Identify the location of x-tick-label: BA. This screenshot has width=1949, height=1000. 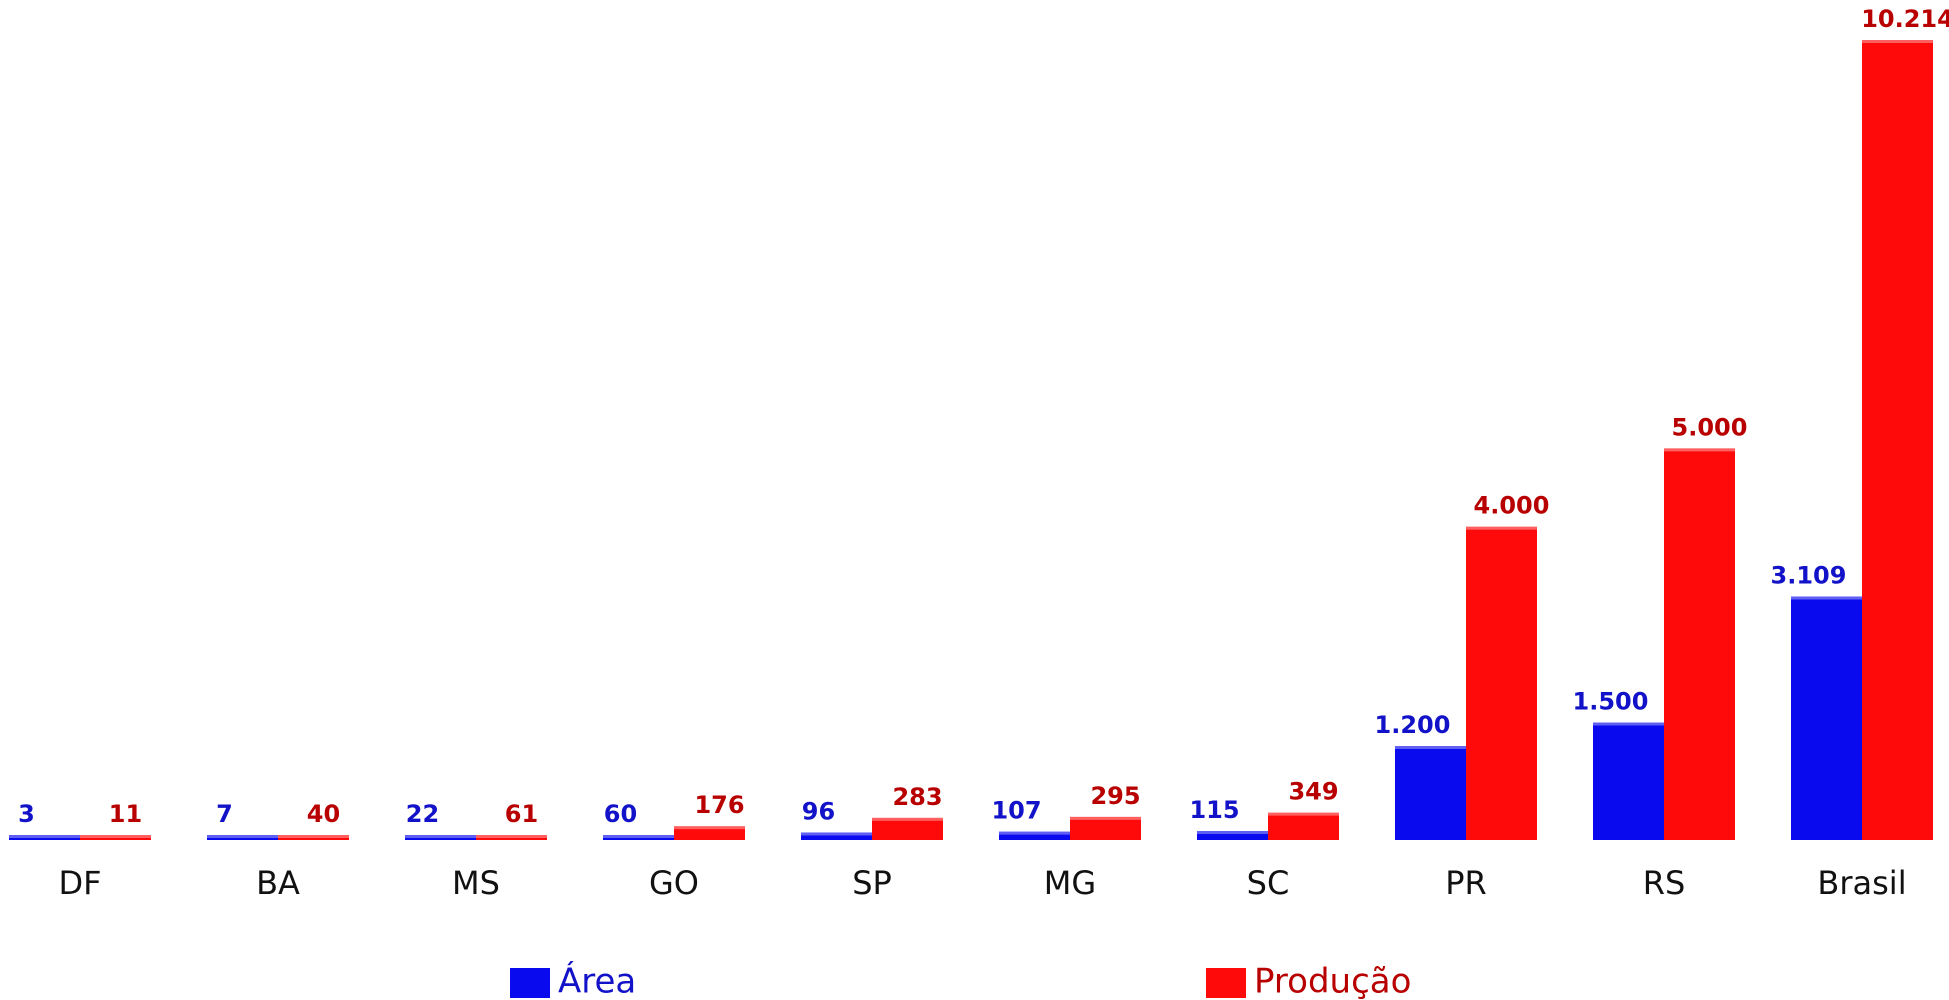
(278, 883).